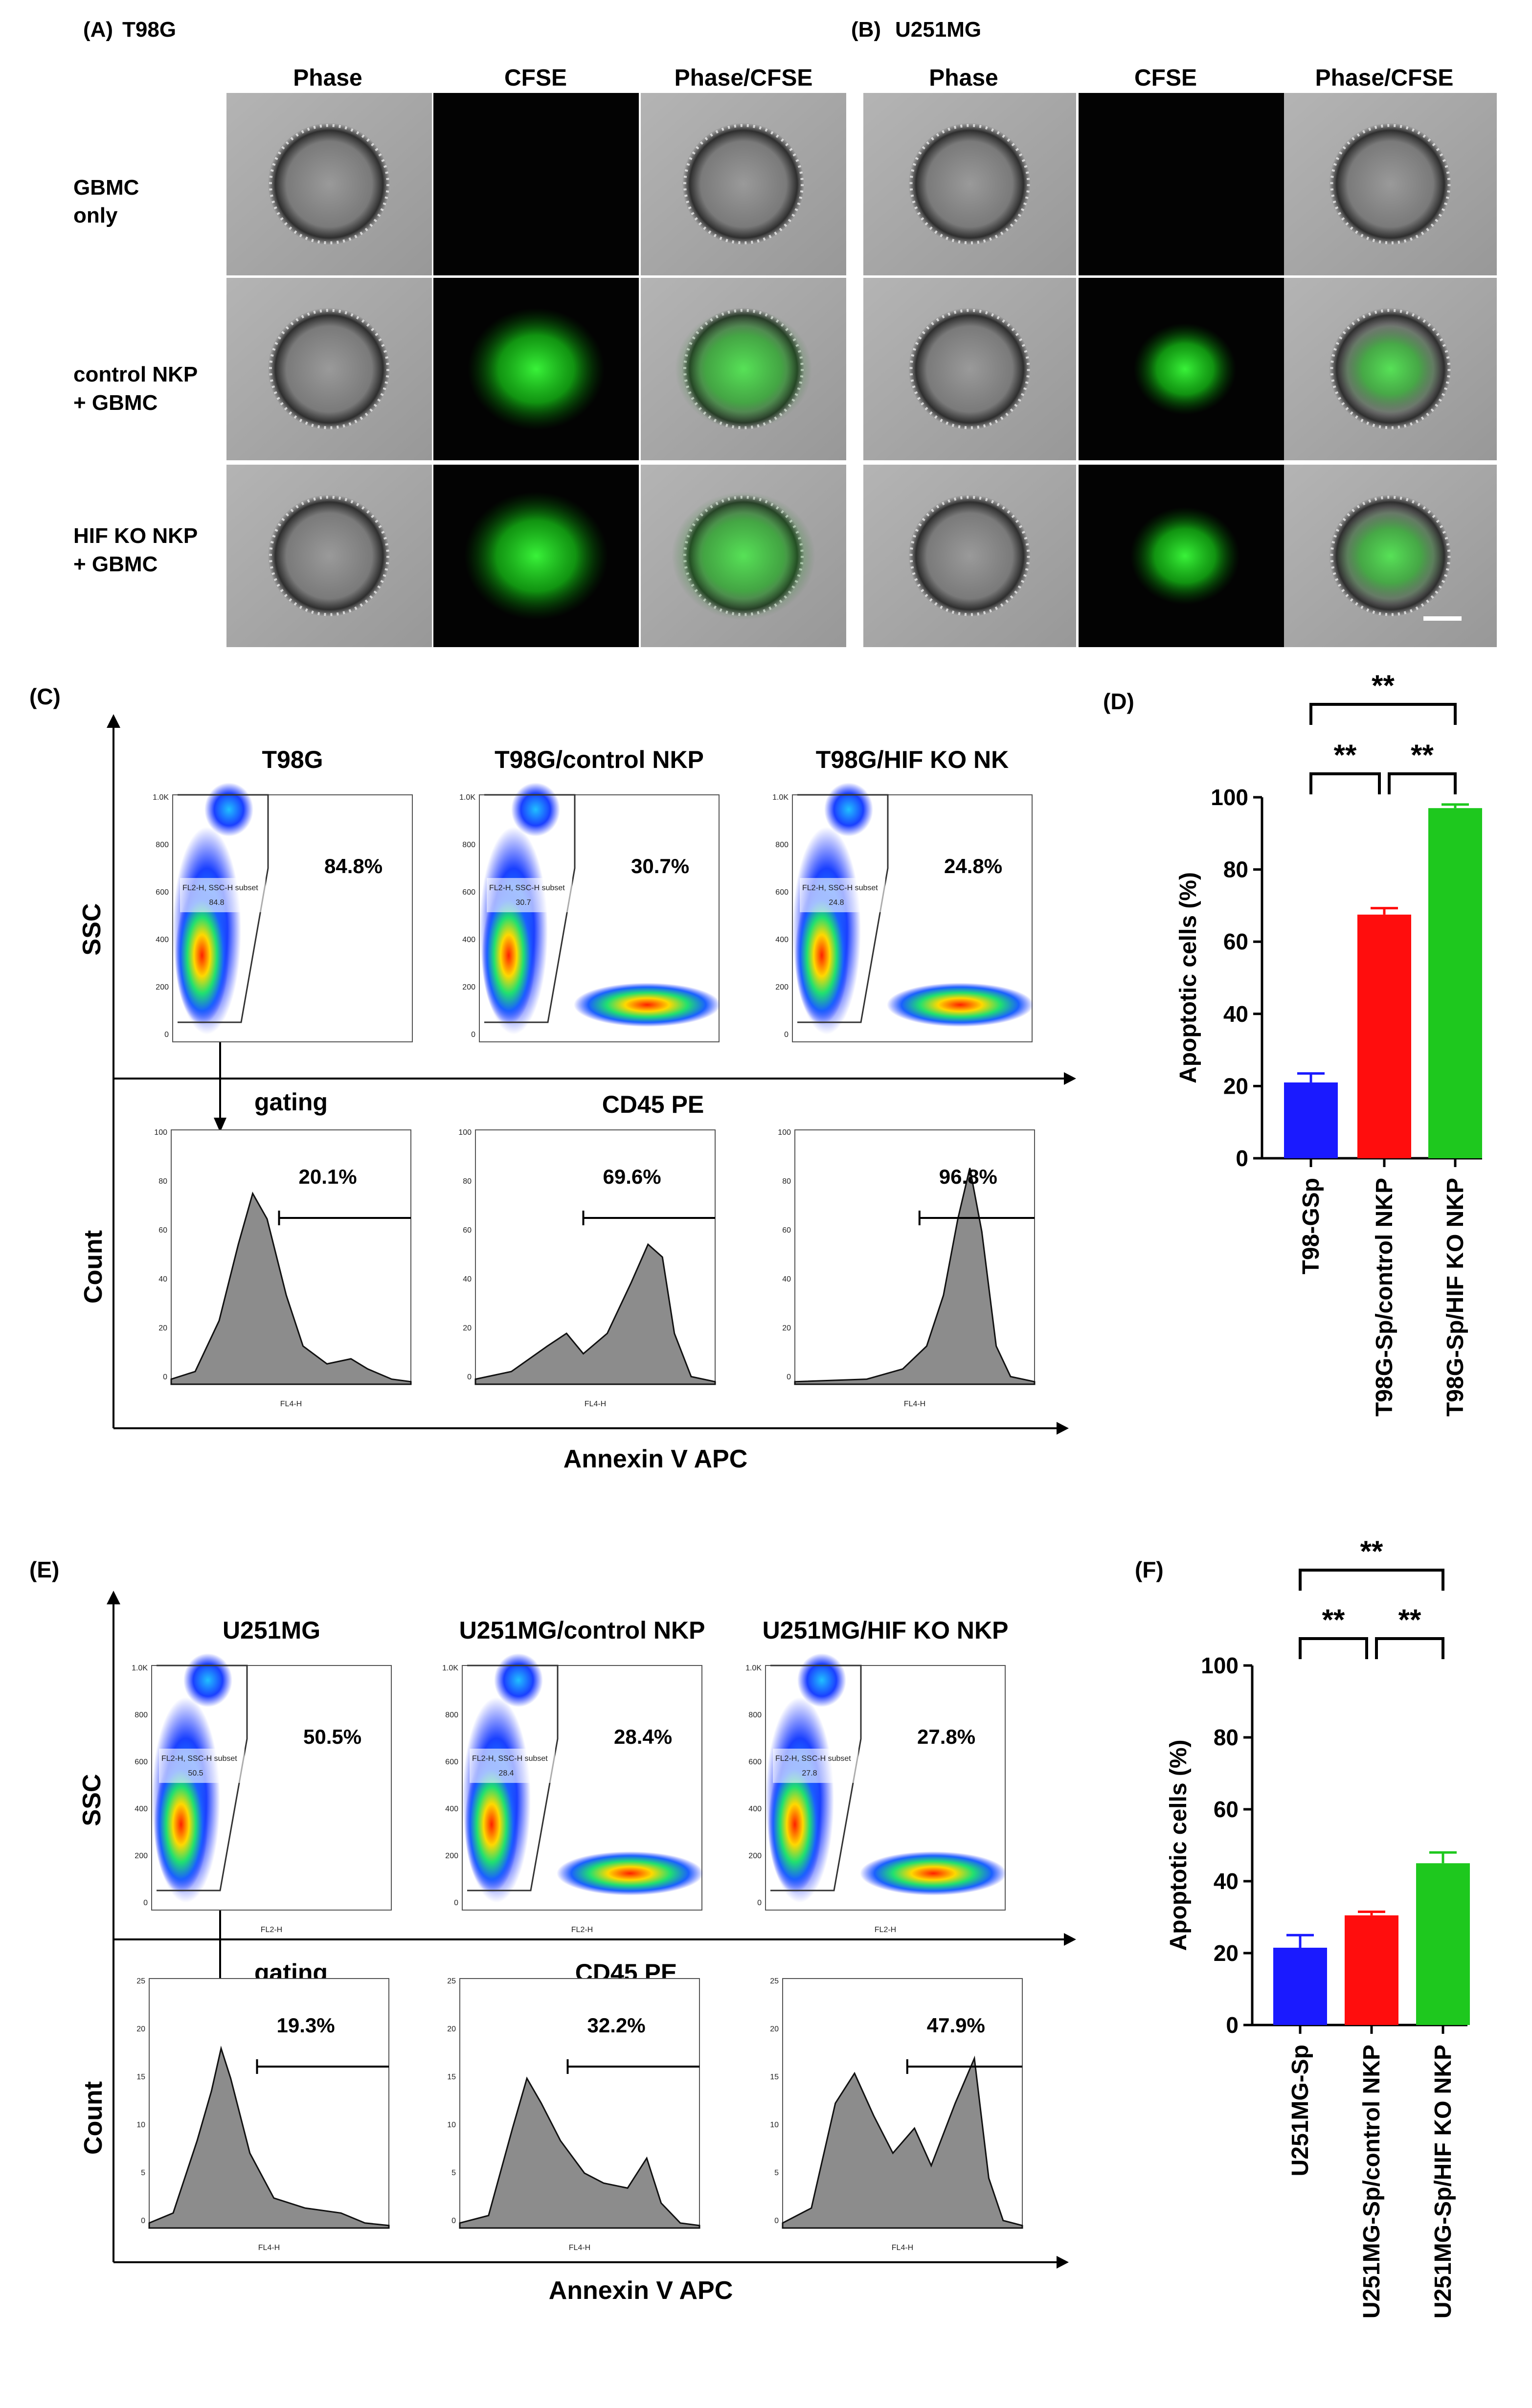 Image resolution: width=1532 pixels, height=2408 pixels. What do you see at coordinates (291, 1102) in the screenshot?
I see `panel-c-gating-label: gating` at bounding box center [291, 1102].